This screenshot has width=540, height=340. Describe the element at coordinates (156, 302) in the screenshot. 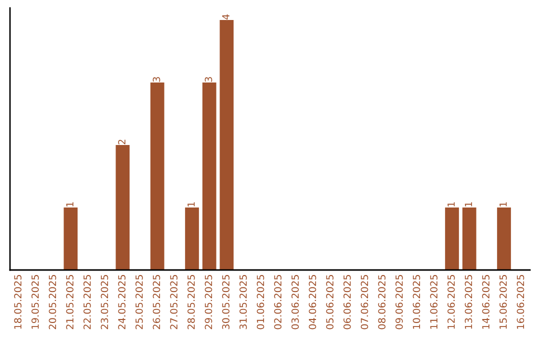

I see `x-tick-label: 26.05.2025` at that location.